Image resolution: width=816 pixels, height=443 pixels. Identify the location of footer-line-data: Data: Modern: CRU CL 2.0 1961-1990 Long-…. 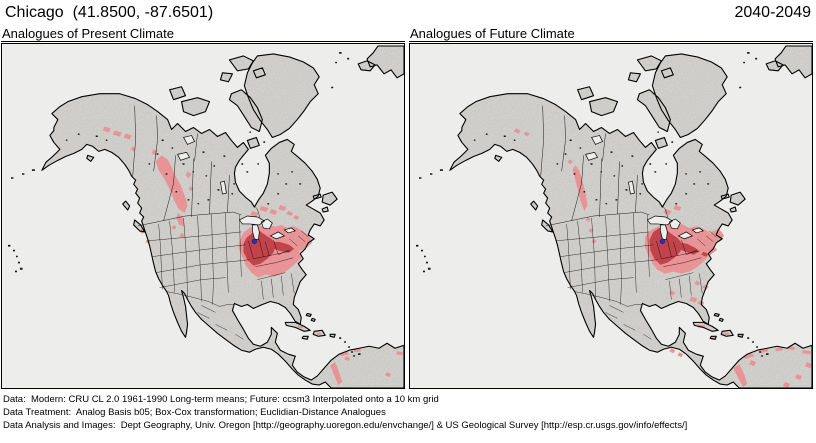
(221, 399).